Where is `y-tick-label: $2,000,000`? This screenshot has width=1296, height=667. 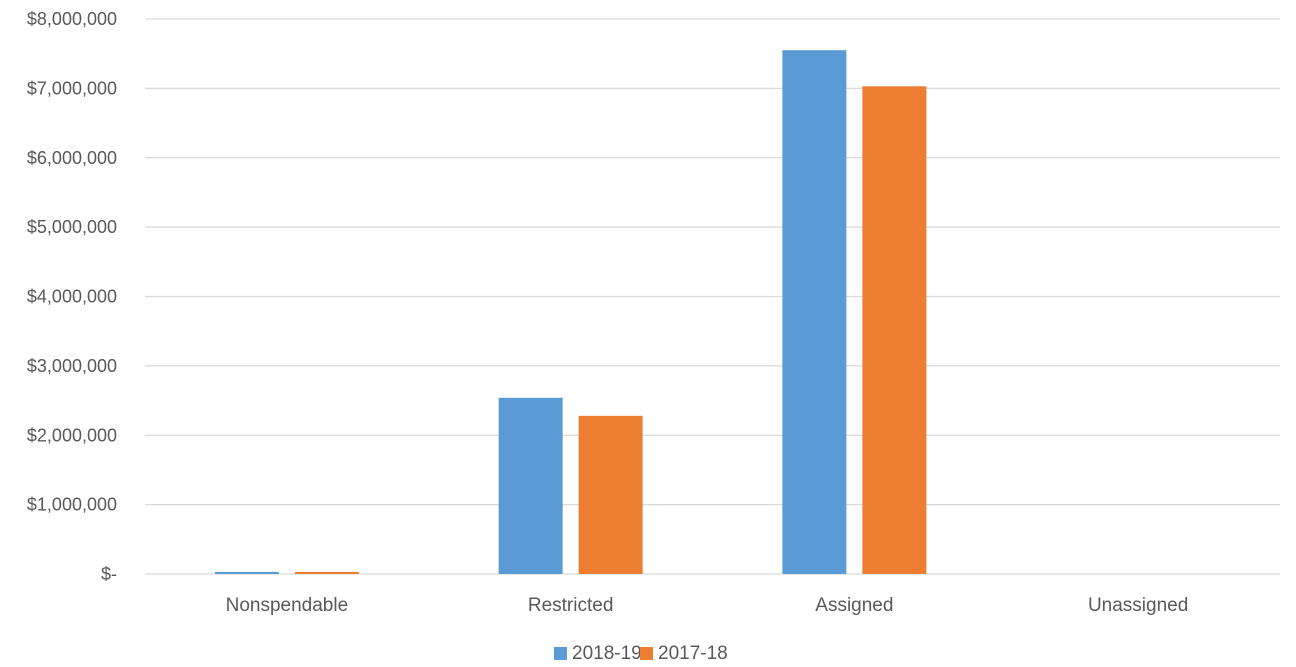 y-tick-label: $2,000,000 is located at coordinates (72, 435).